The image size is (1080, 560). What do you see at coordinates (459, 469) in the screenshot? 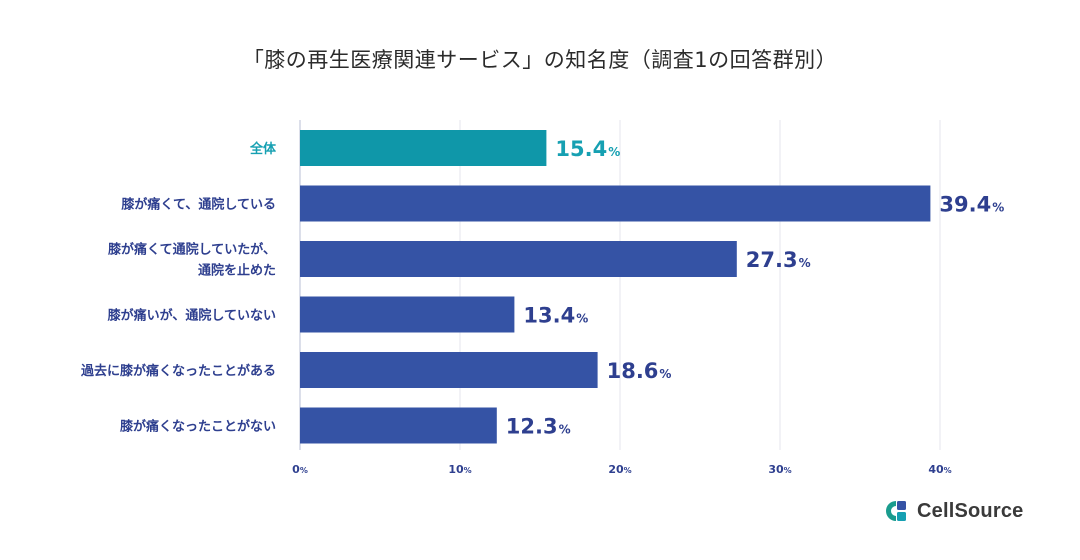
I see `x-tick-label: 10%` at bounding box center [459, 469].